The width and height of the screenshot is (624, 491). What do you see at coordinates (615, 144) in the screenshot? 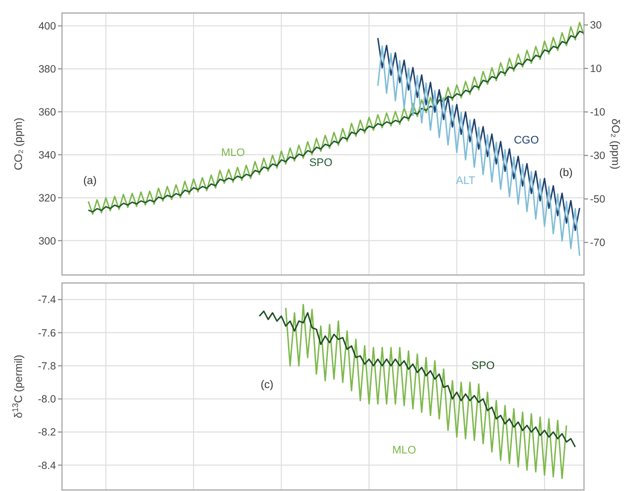
I see `y2-axis-title: δO₂ (ppm)` at bounding box center [615, 144].